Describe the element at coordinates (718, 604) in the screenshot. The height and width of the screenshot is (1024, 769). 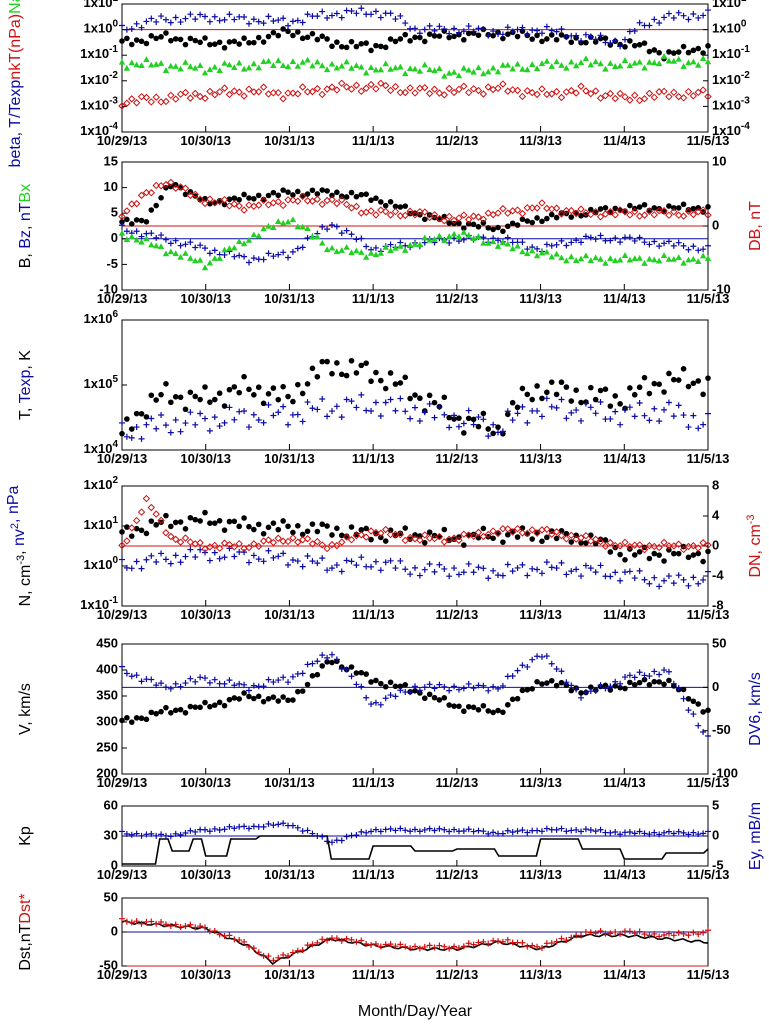
I see `y-tick-label-right: -8` at that location.